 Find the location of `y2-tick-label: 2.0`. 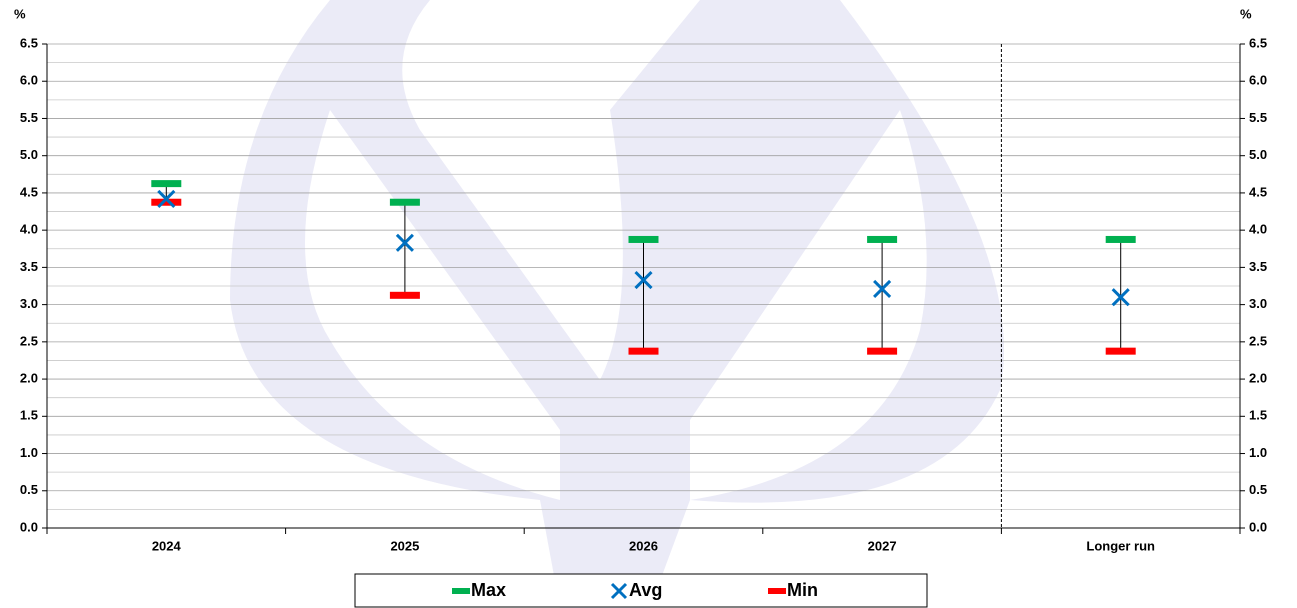

y2-tick-label: 2.0 is located at coordinates (1258, 378).